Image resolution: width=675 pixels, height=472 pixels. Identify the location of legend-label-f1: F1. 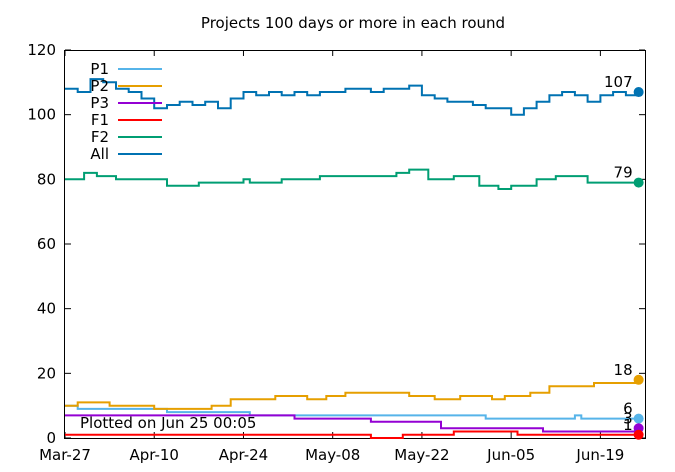
(100, 120).